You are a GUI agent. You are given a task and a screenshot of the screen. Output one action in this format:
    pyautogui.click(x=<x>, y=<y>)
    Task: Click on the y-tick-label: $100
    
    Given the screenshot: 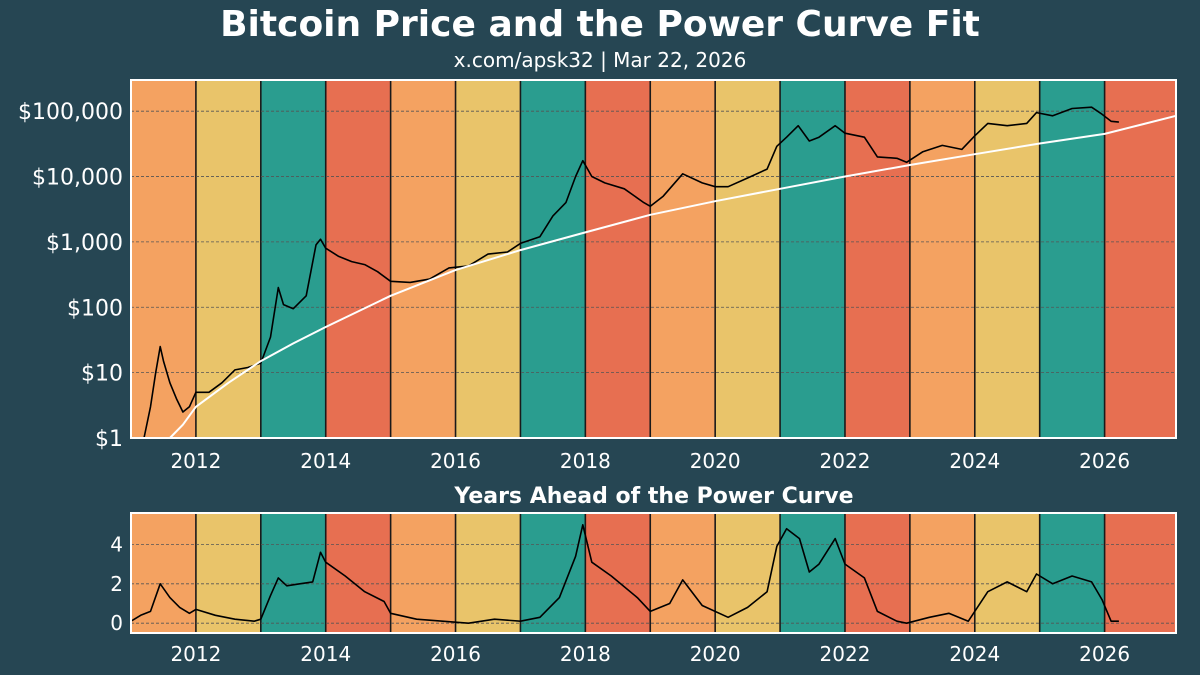 What is the action you would take?
    pyautogui.click(x=95, y=308)
    